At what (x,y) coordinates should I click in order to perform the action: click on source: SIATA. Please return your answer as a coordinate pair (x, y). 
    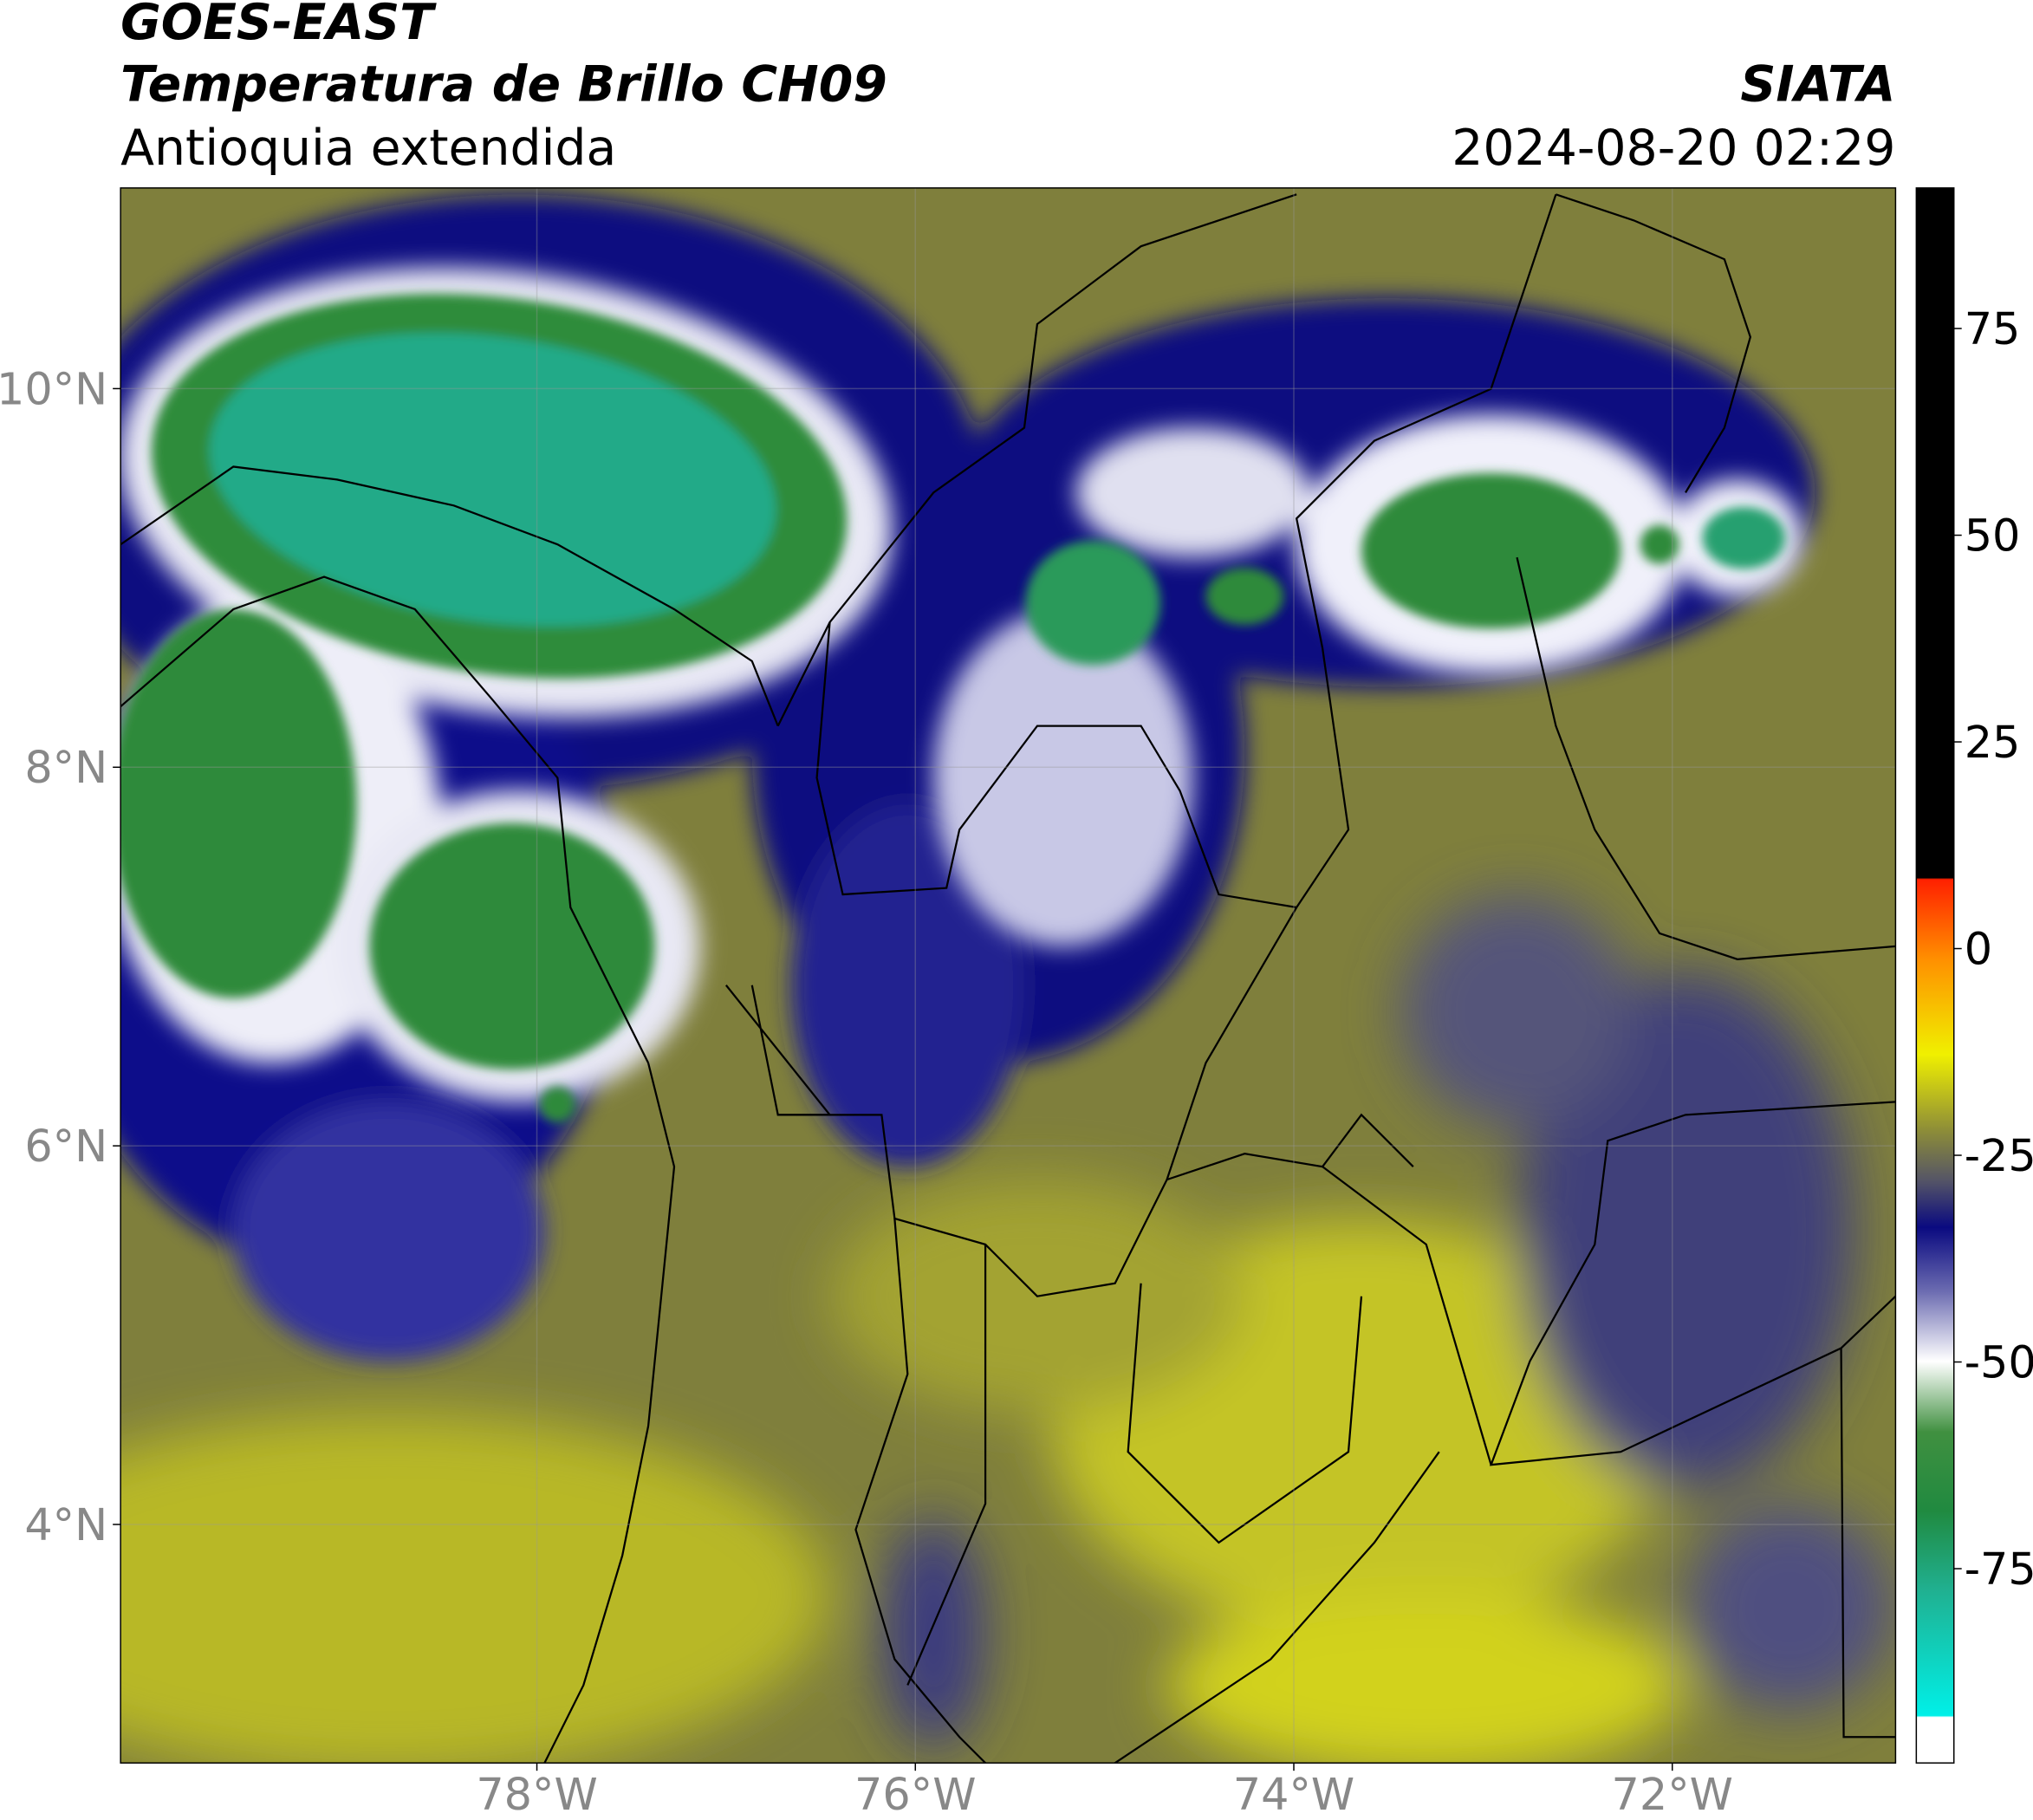
    Looking at the image, I should click on (1818, 85).